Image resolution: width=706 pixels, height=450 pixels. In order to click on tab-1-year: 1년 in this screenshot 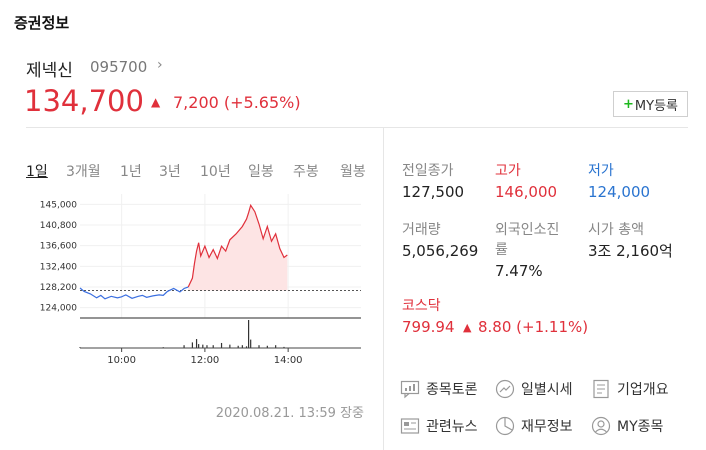, I will do `click(131, 172)`.